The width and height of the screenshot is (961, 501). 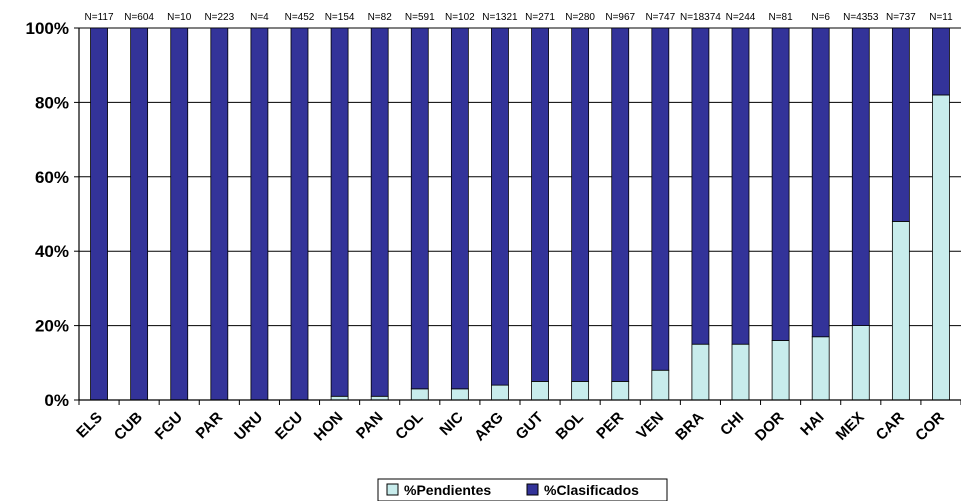 I want to click on y-tick-labels: 0% 20% 40% 60% 80% 100%, so click(x=47, y=214).